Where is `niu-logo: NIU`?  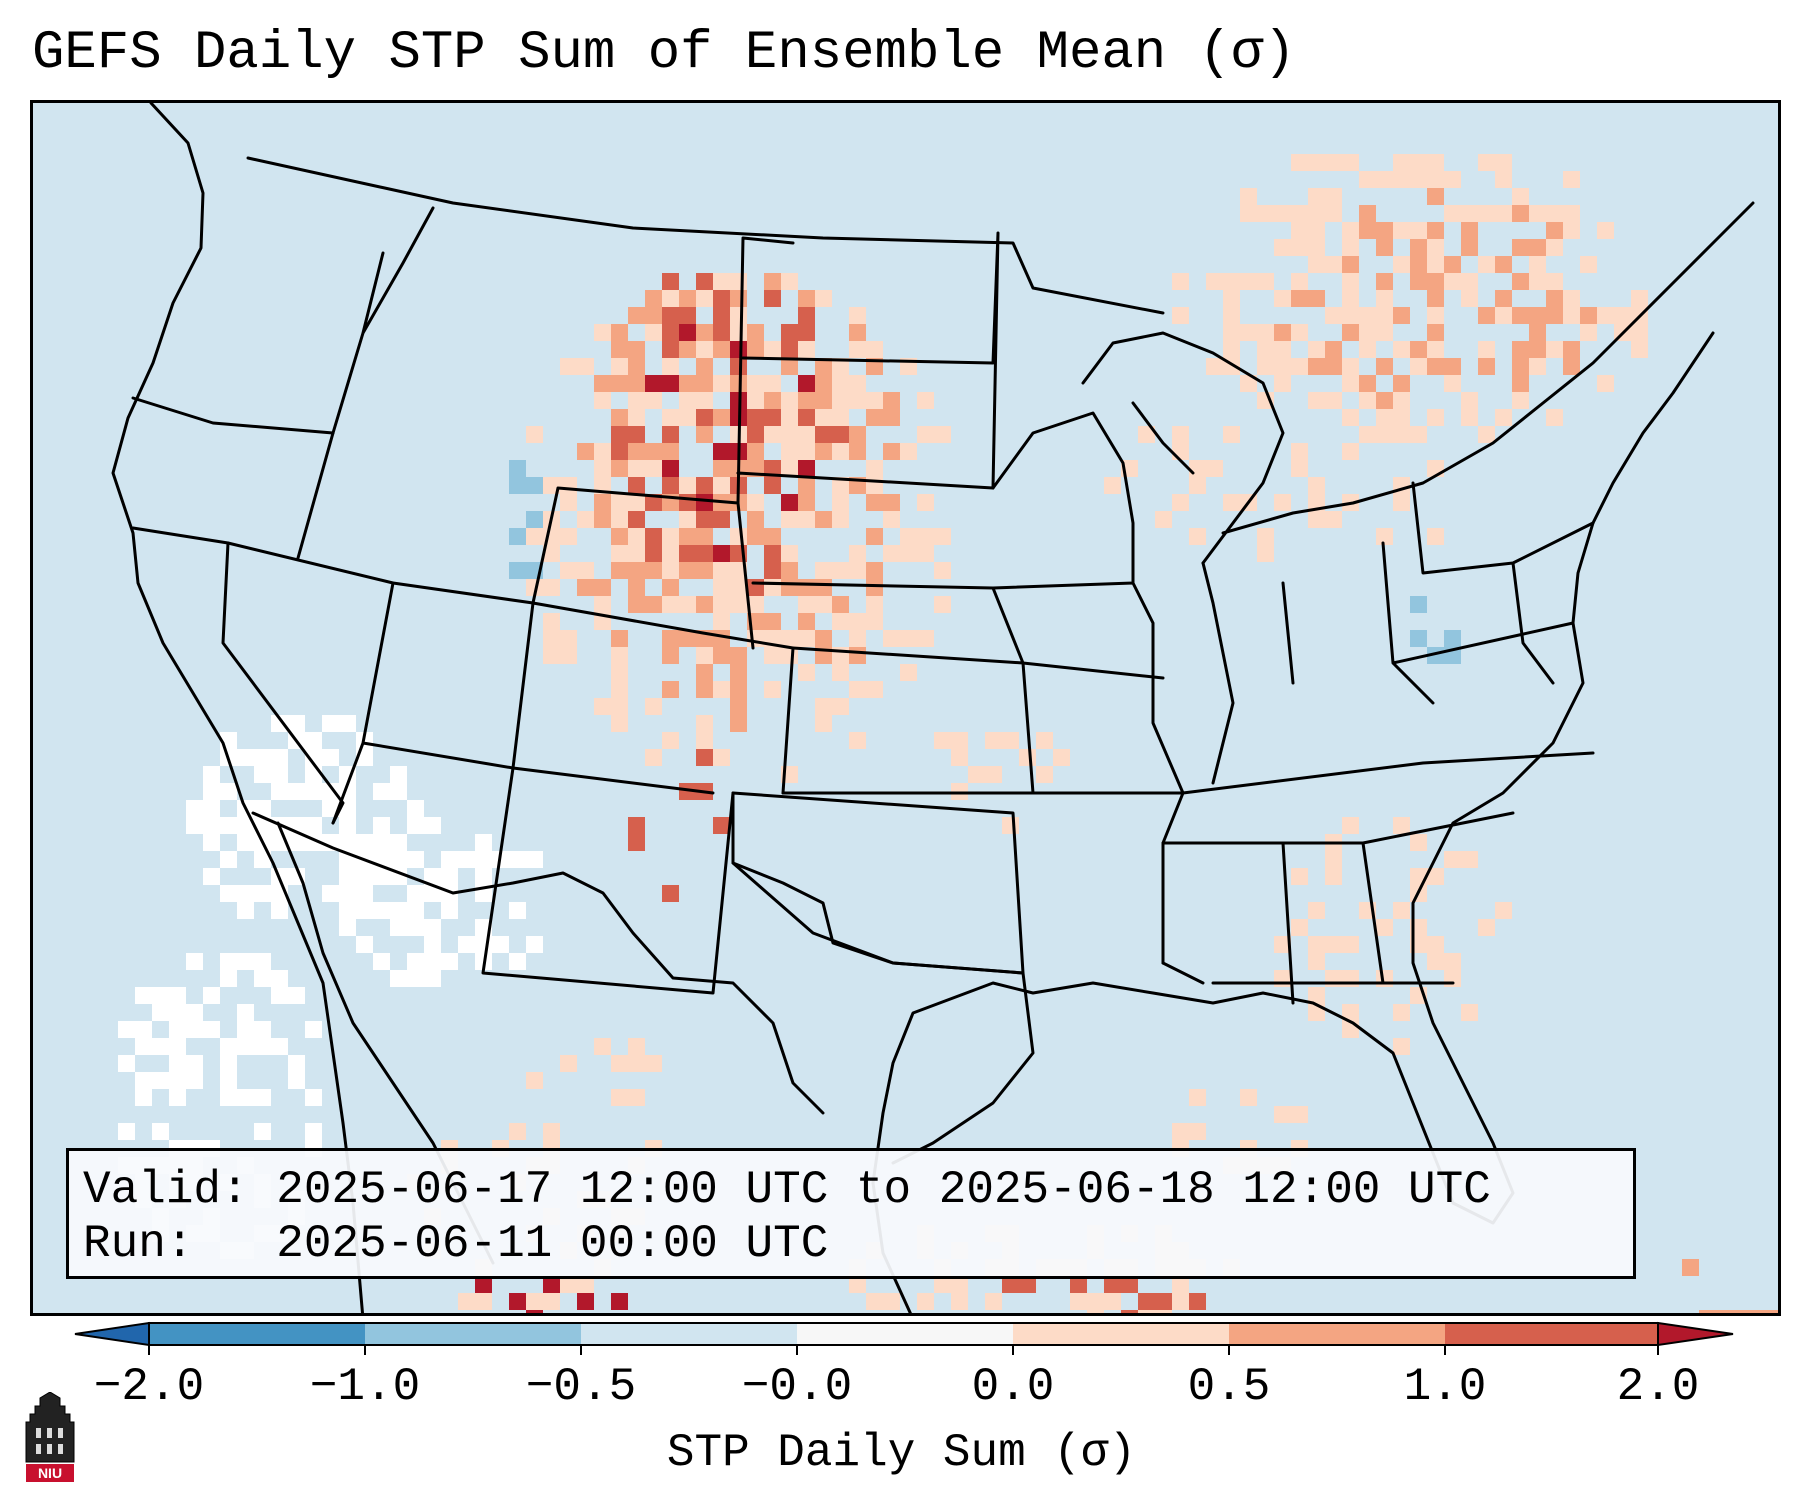 niu-logo: NIU is located at coordinates (50, 1437).